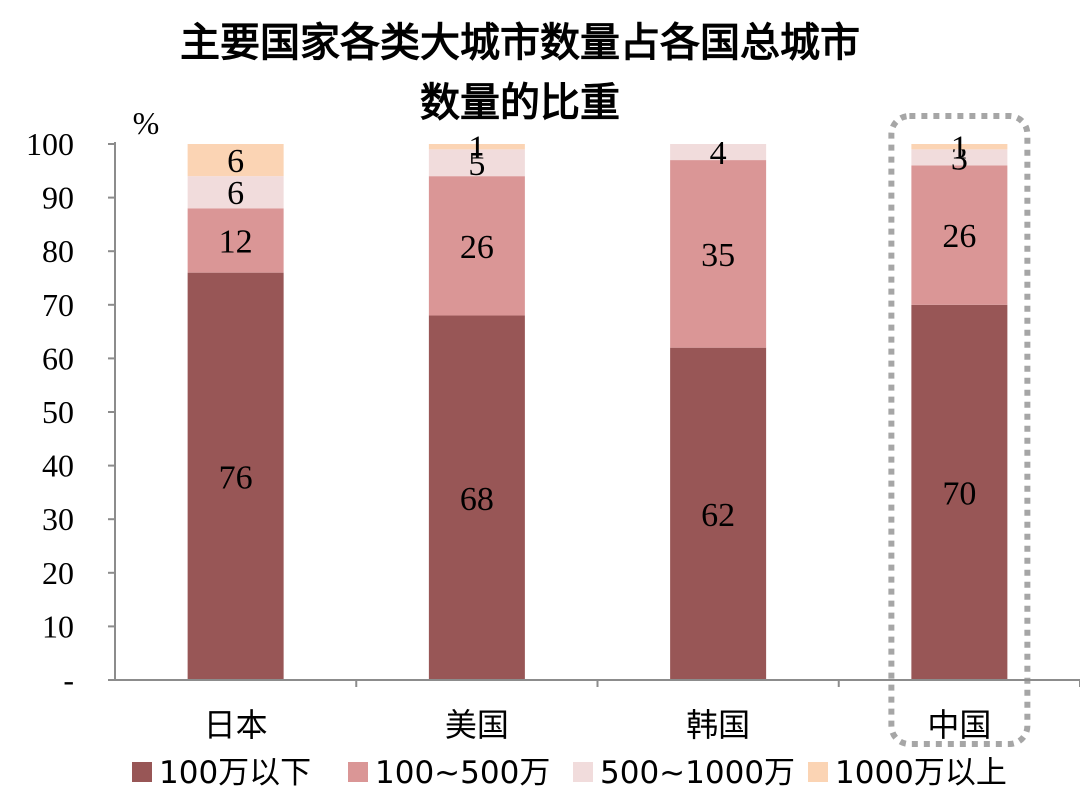 The height and width of the screenshot is (801, 1080). Describe the element at coordinates (921, 773) in the screenshot. I see `legend-label: 1000万以上` at that location.